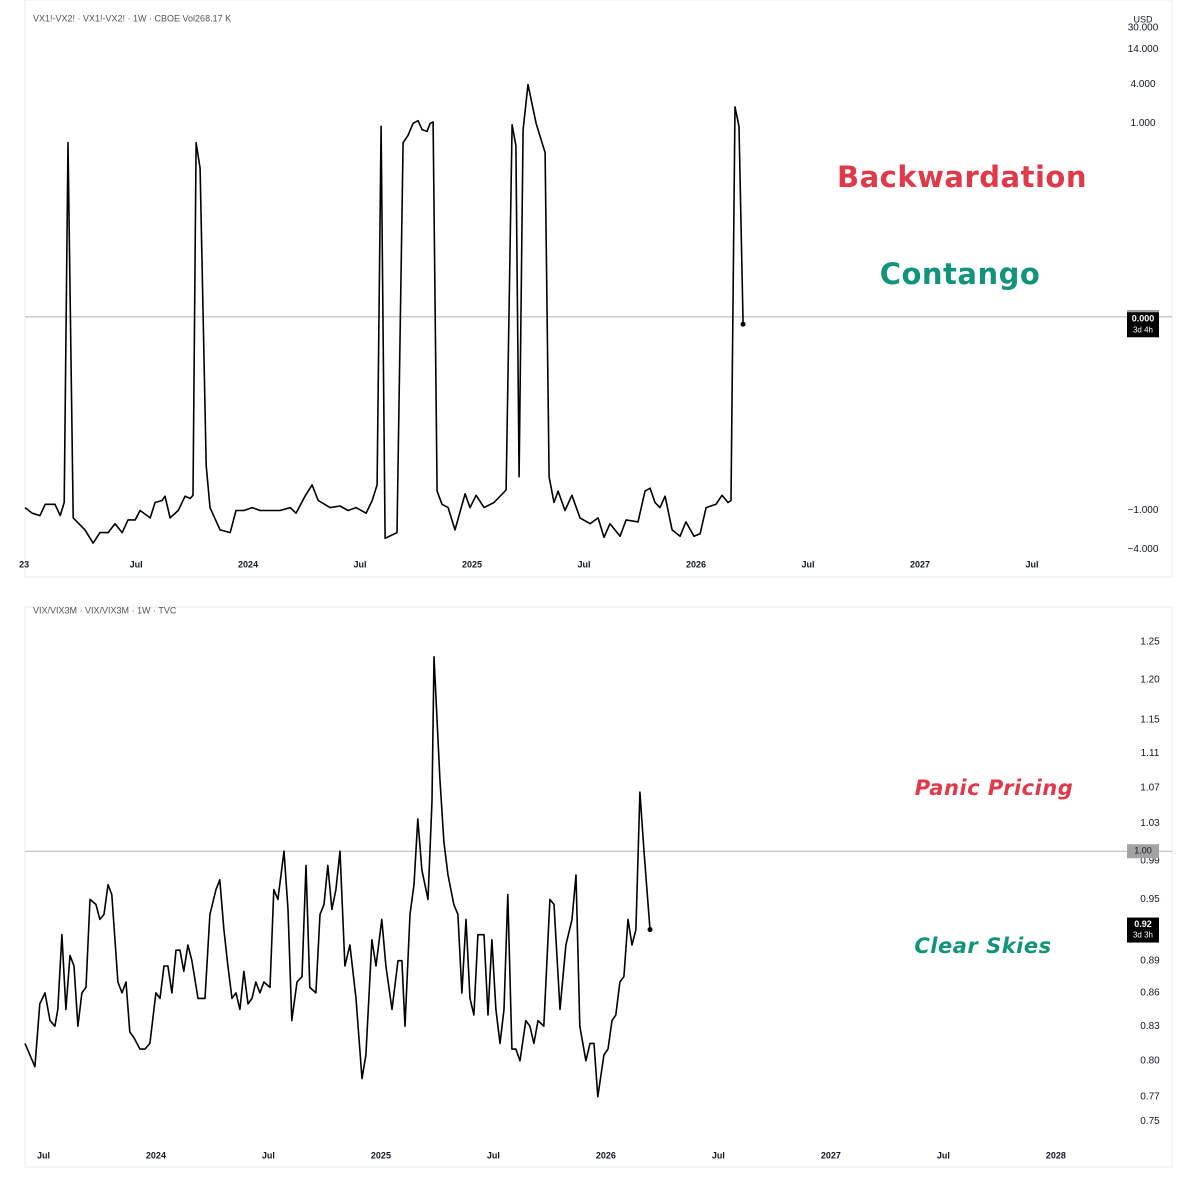 This screenshot has height=1200, width=1200. Describe the element at coordinates (1143, 319) in the screenshot. I see `last-value-label: 0.000` at that location.